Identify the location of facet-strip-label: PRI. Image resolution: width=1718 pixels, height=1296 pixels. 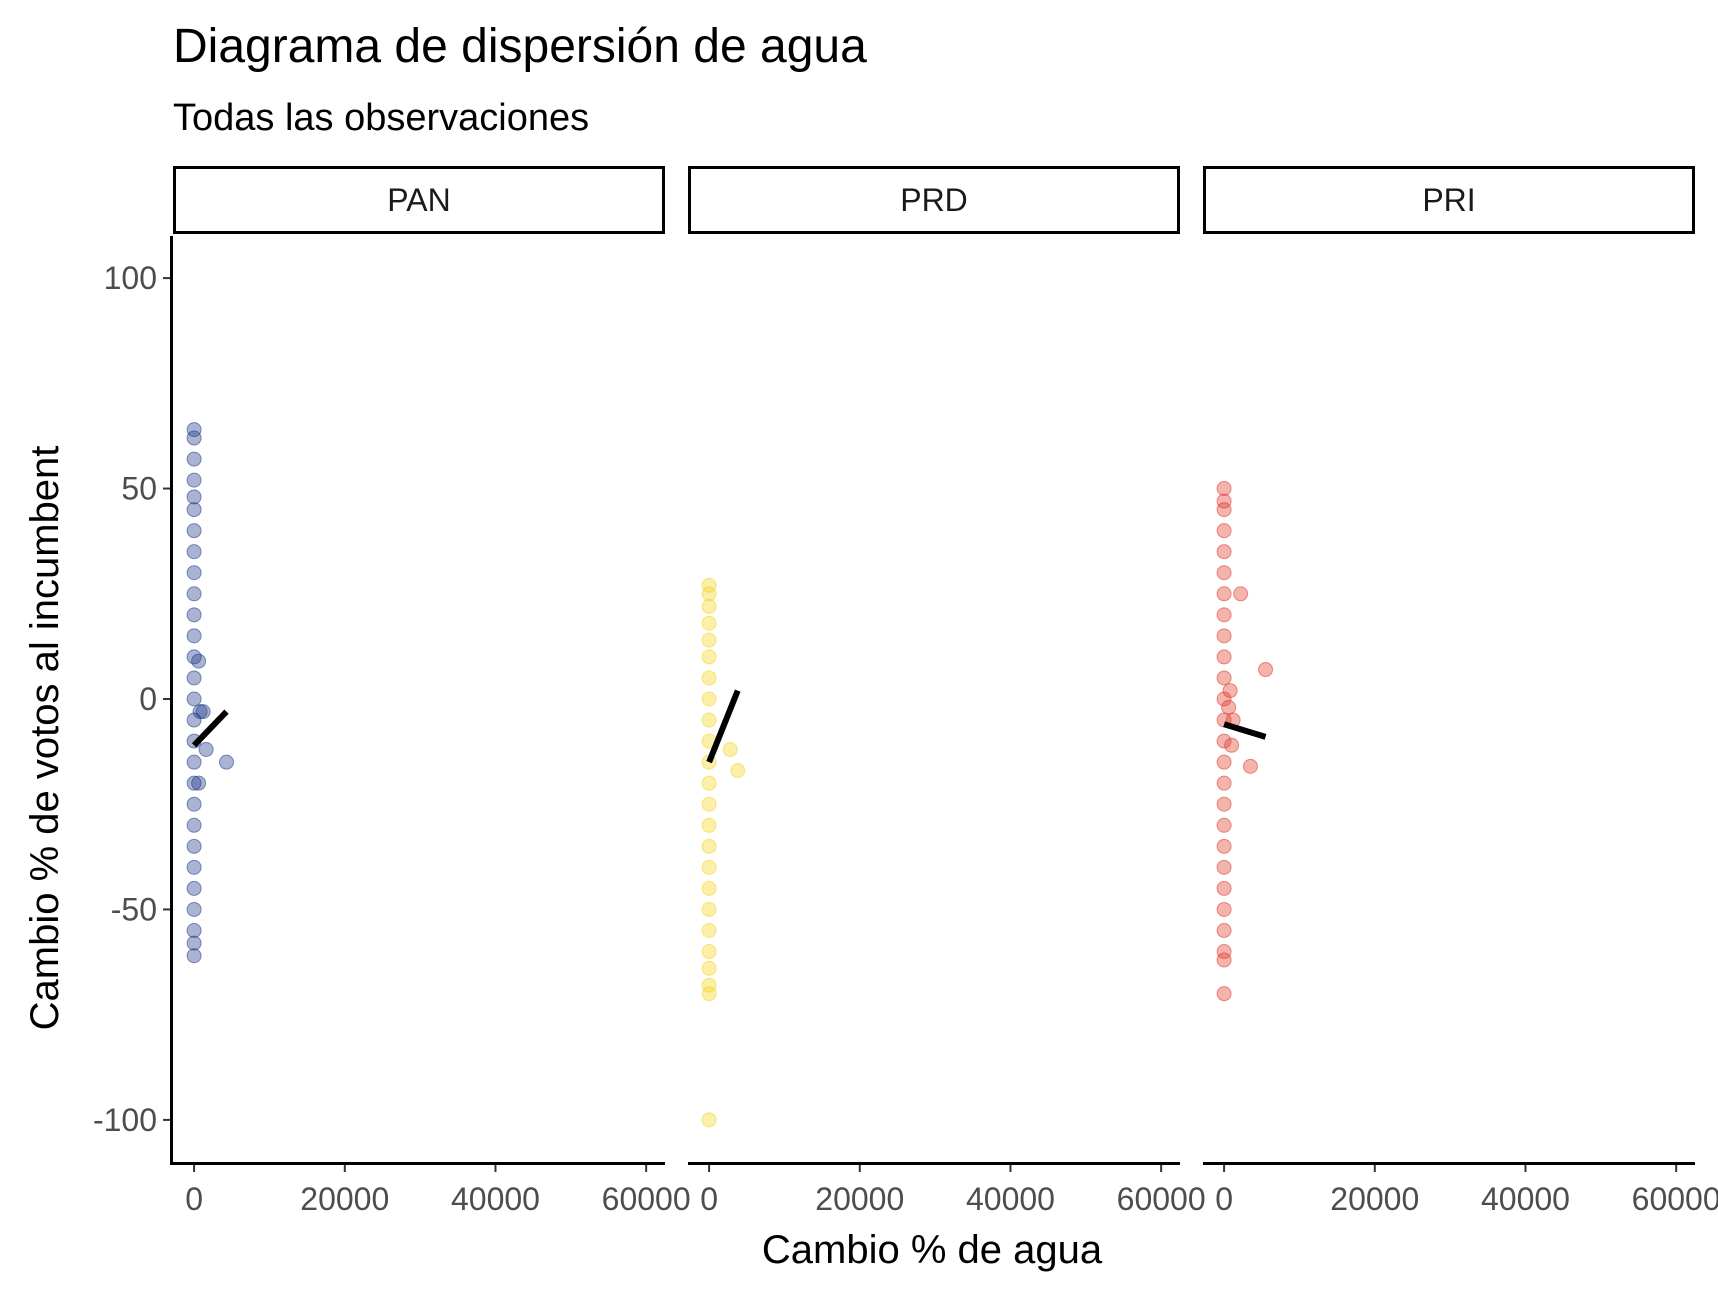
(1448, 200).